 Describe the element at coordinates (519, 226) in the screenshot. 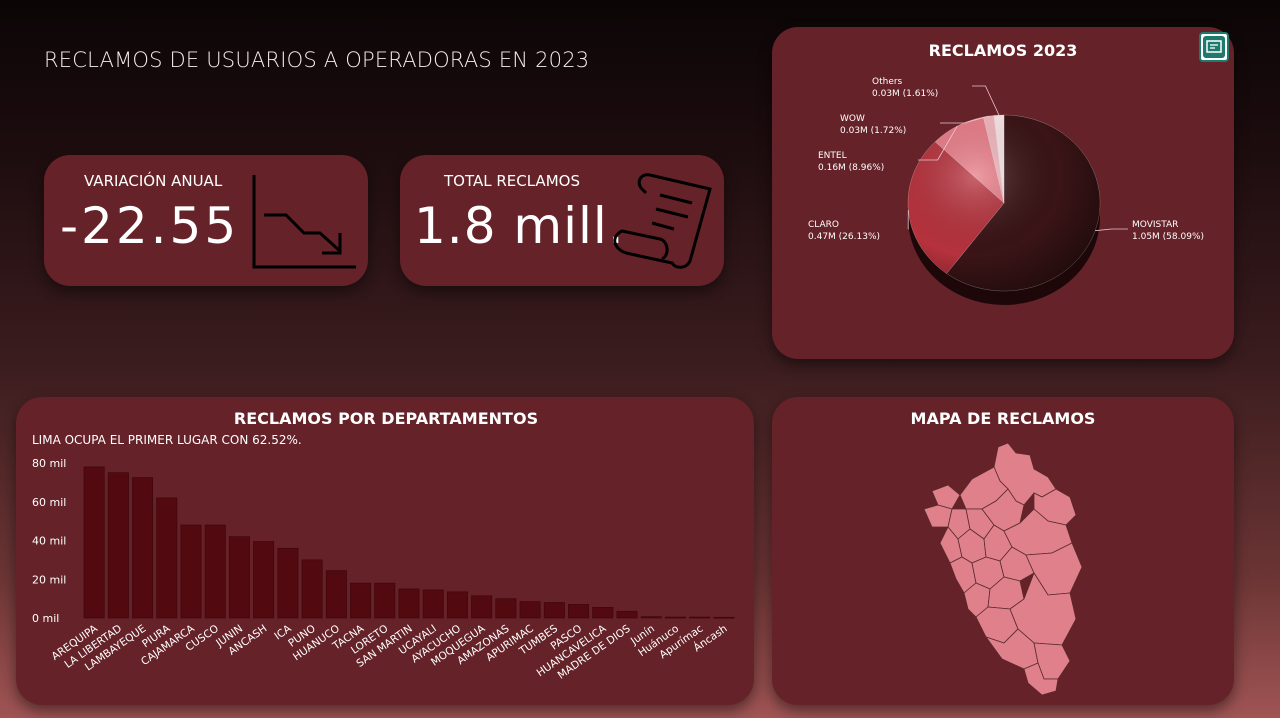

I see `kpi-value-total: 1.8 mill.` at that location.